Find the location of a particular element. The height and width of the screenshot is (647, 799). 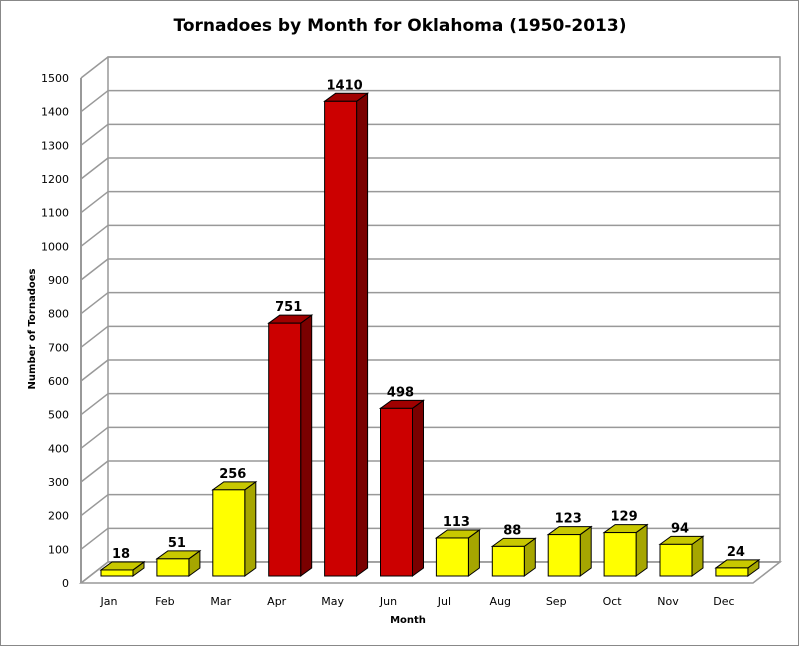

data-label: 94 is located at coordinates (680, 528).